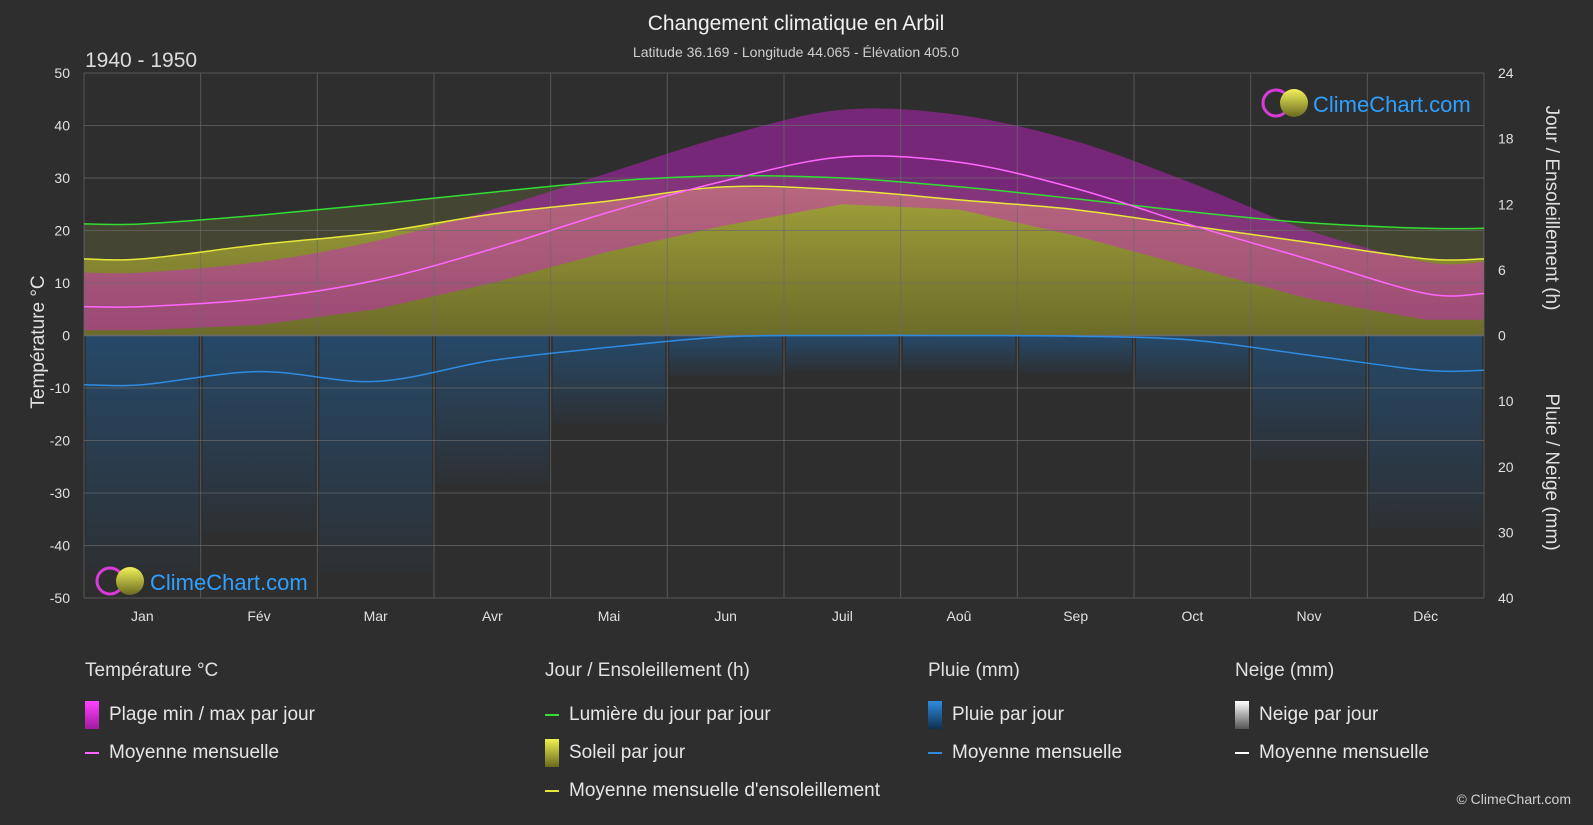 The image size is (1593, 825). I want to click on sun-tick-label: 24, so click(1506, 73).